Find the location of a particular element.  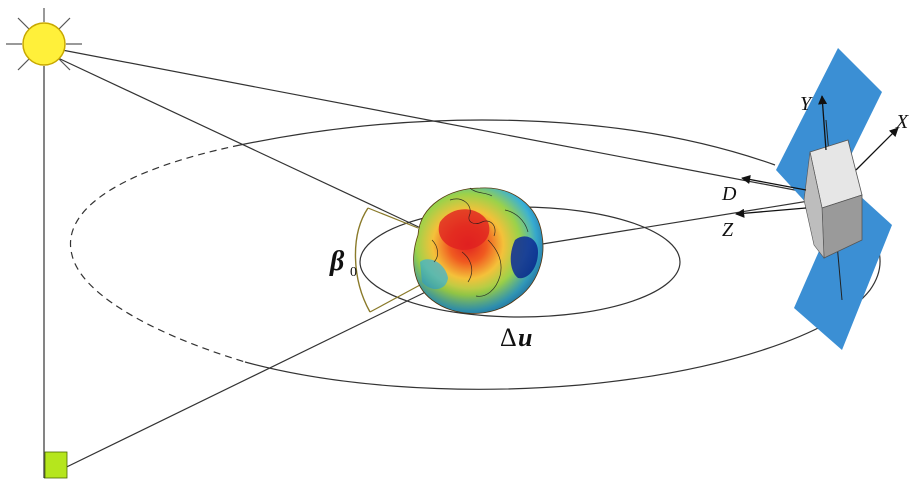

satellite-lower-panel is located at coordinates (843, 267).